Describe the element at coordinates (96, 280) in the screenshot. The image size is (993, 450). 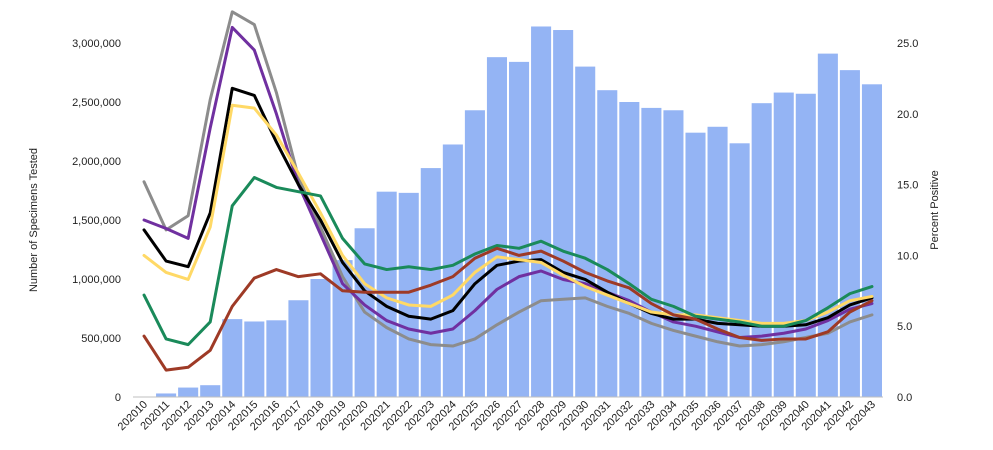
I see `y-tick-label: 1,000,000` at that location.